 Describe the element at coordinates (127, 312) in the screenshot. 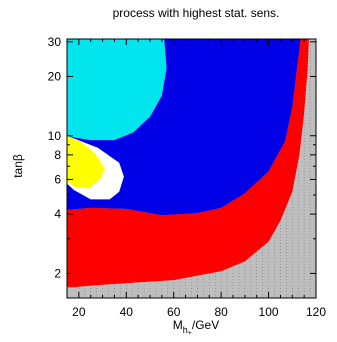

I see `x-tick-label: 40` at that location.